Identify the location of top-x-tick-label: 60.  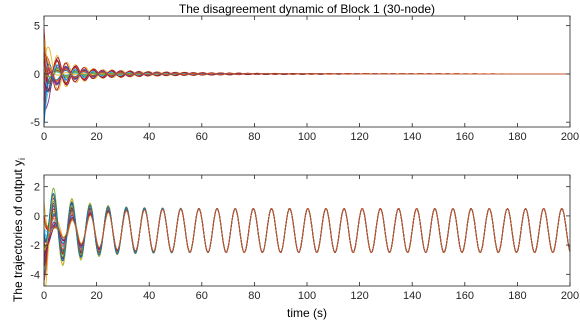
(202, 137).